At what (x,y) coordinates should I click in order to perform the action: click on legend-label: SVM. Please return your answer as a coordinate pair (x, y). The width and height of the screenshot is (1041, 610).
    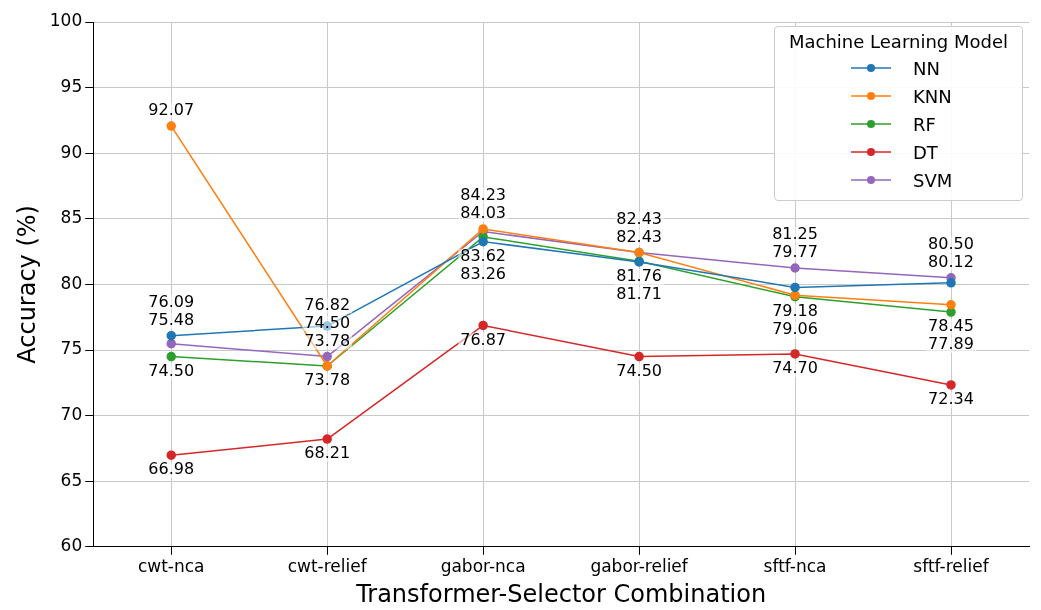
    Looking at the image, I should click on (933, 180).